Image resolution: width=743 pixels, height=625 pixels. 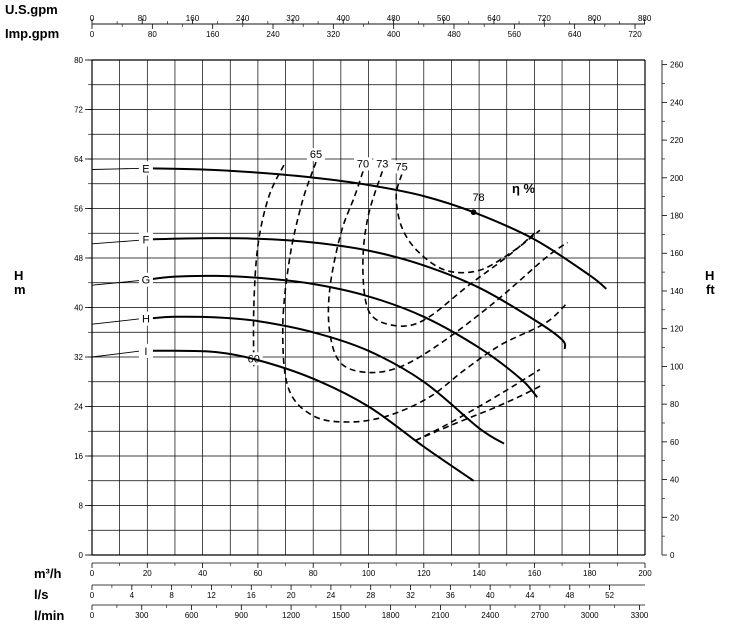 What do you see at coordinates (677, 366) in the screenshot?
I see `y-tick-label-ft: 100` at bounding box center [677, 366].